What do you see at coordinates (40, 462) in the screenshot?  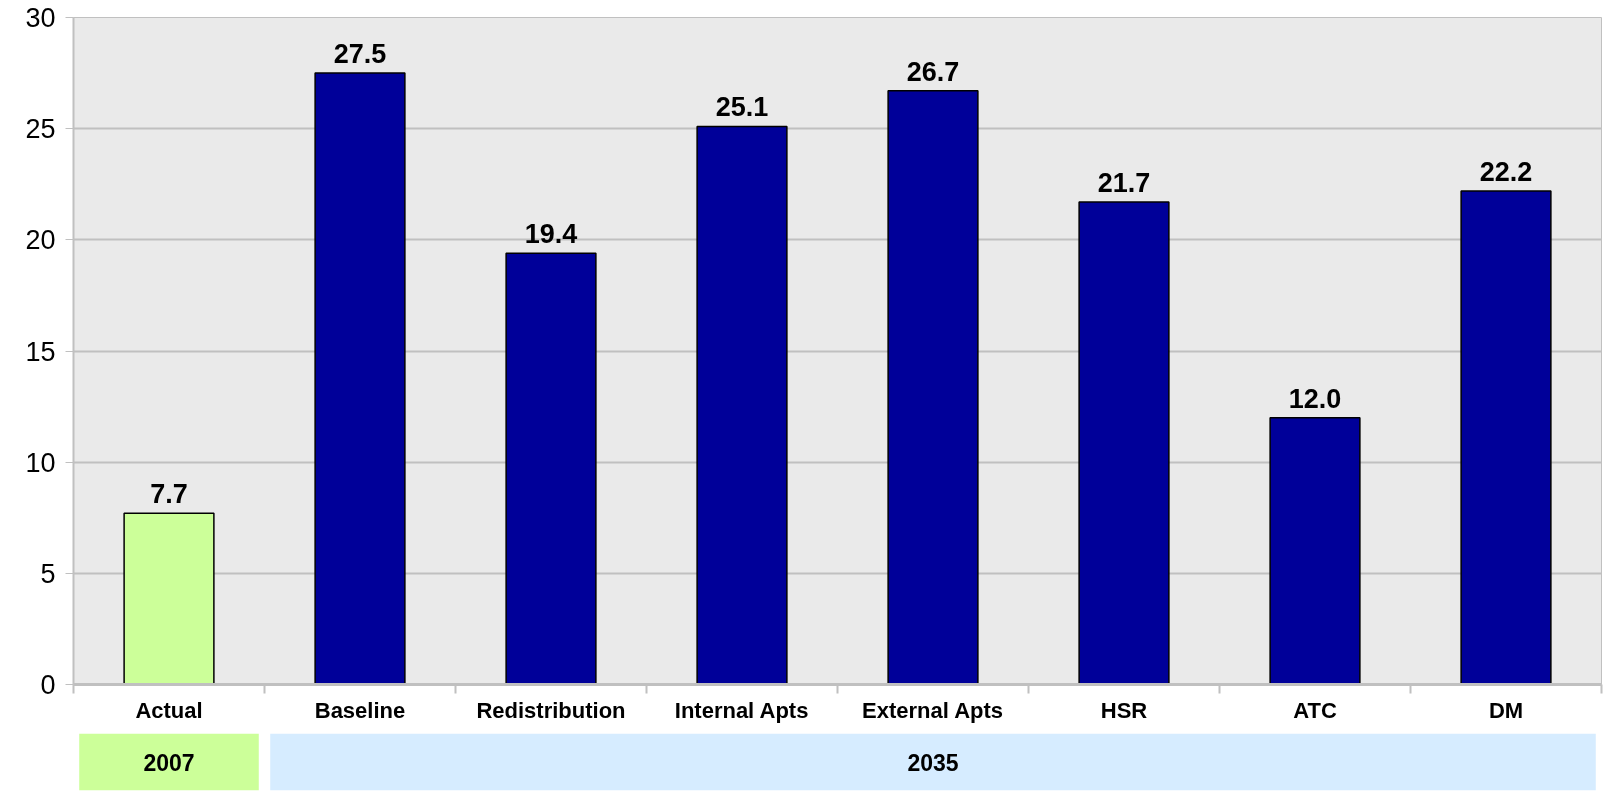 I see `y-tick-label: 10` at bounding box center [40, 462].